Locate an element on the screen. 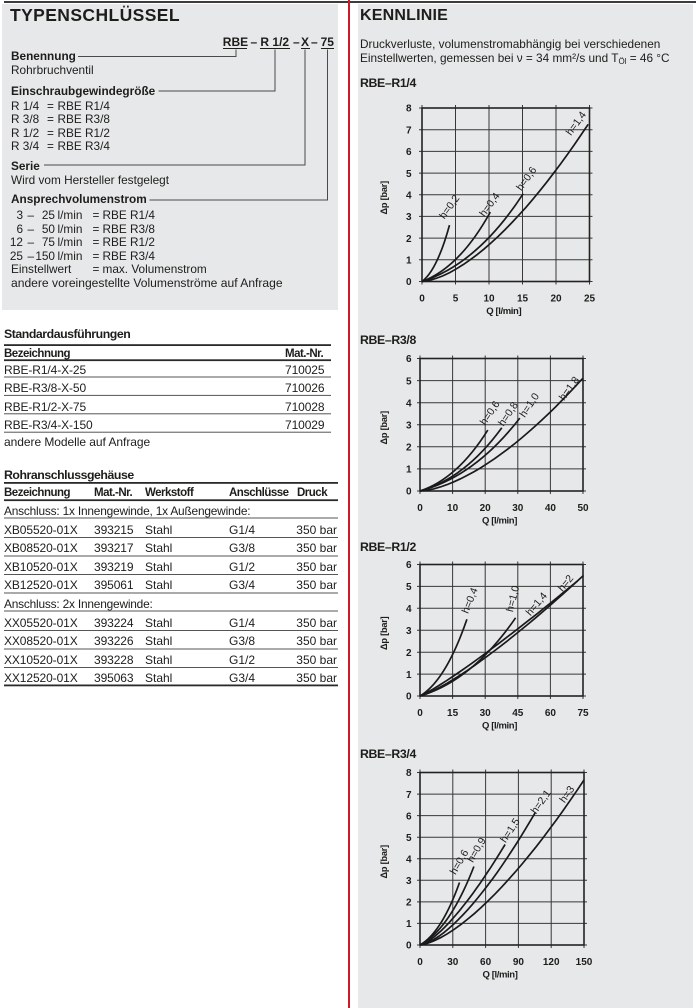 The width and height of the screenshot is (700, 1008). svg-text: h=1,4 is located at coordinates (576, 123).